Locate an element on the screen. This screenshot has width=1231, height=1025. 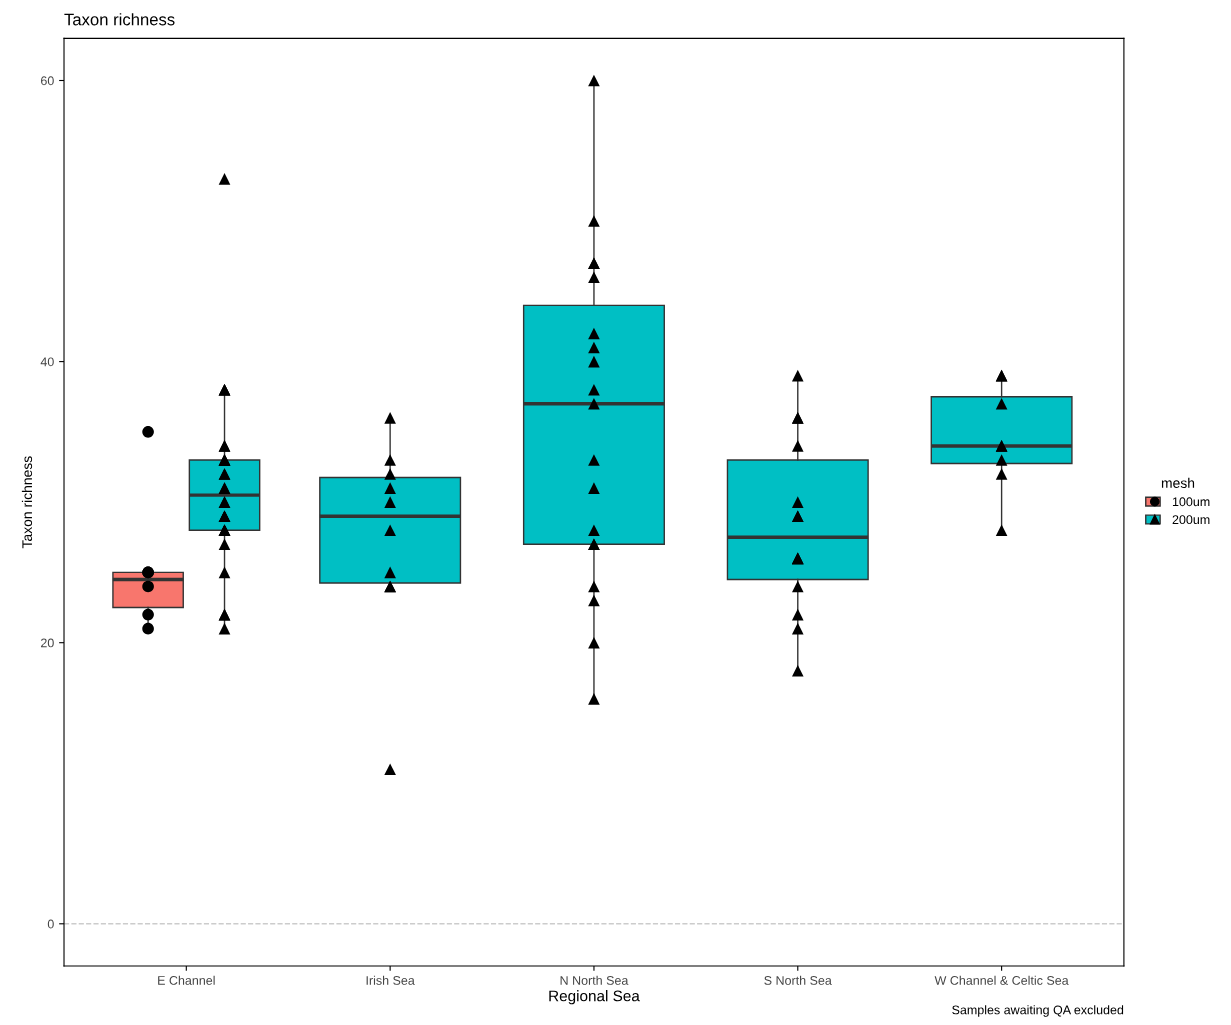
text: Samples awaiting QA excluded is located at coordinates (1038, 1011).